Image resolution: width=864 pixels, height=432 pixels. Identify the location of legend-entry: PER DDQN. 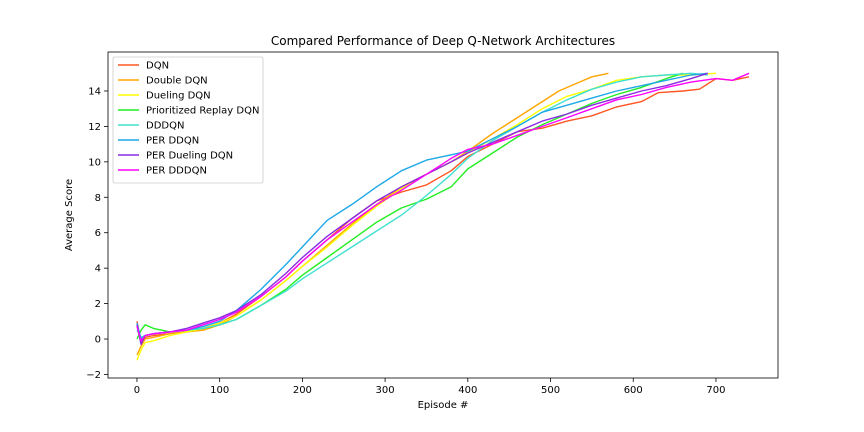
(172, 141).